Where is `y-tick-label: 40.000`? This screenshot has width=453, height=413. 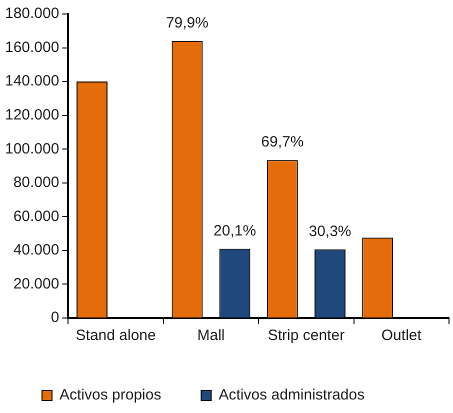 y-tick-label: 40.000 is located at coordinates (36, 250).